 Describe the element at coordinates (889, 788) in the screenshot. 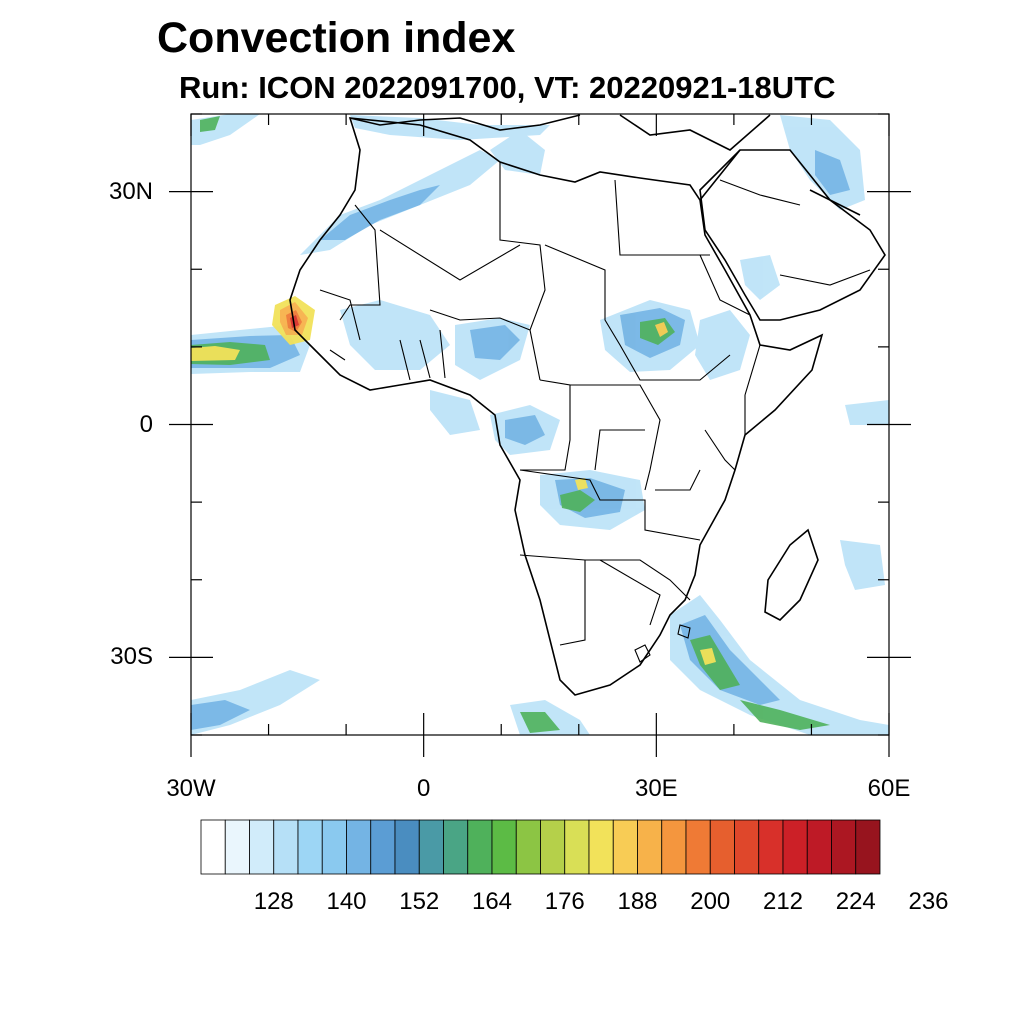

I see `lon-label: 60E` at that location.